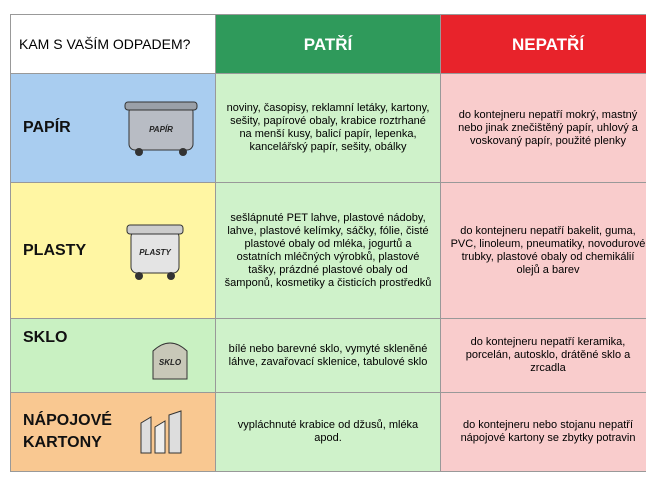  Describe the element at coordinates (113, 44) in the screenshot. I see `header-question: KAM S VAŠÍM ODPADEM?` at that location.